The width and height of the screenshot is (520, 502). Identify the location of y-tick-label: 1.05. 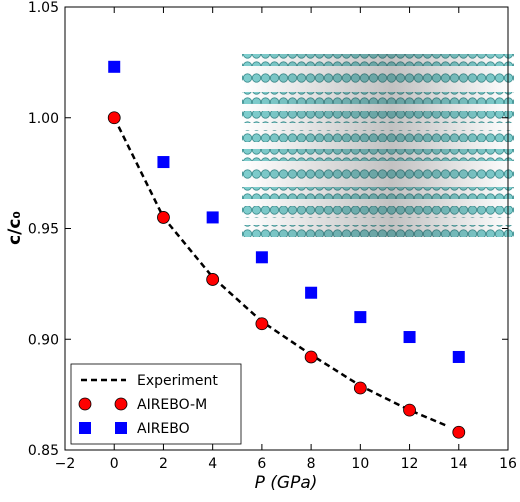
(43, 8).